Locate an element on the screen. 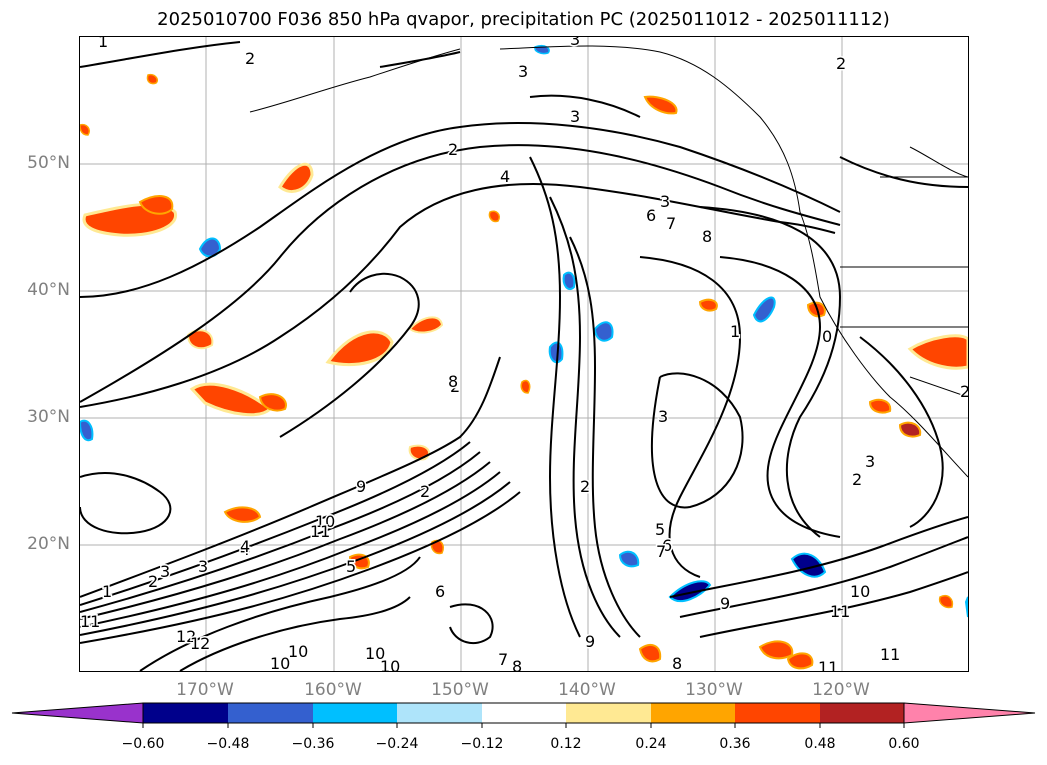 The height and width of the screenshot is (765, 1047). colorbar-tick-label: −0.48 is located at coordinates (228, 744).